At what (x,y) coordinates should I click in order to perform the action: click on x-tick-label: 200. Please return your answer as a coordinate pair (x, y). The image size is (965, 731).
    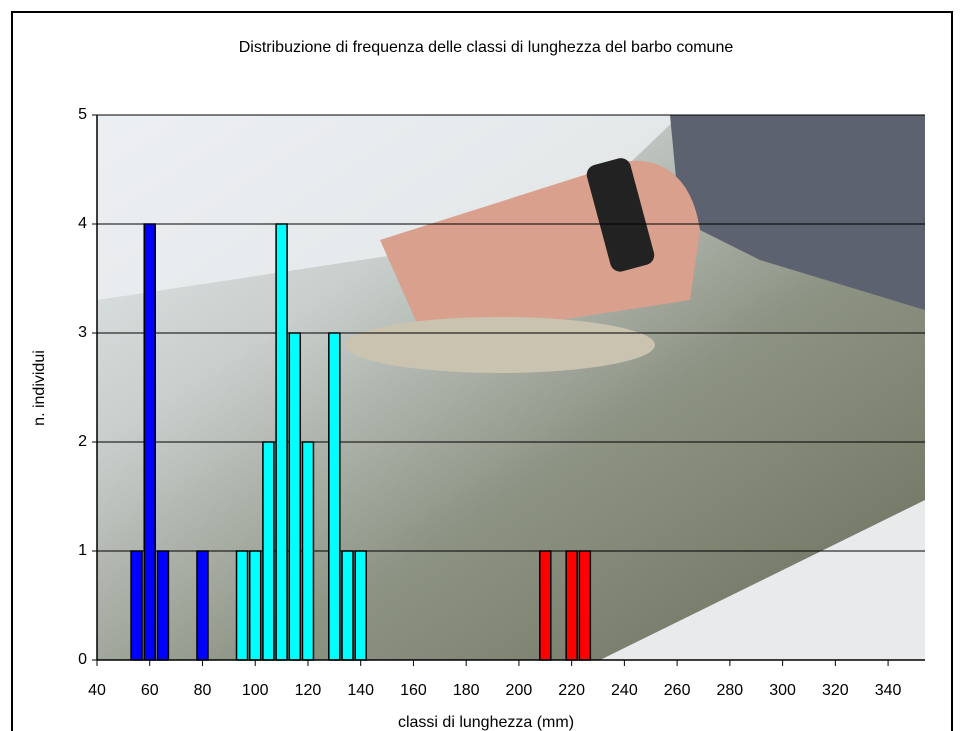
    Looking at the image, I should click on (519, 690).